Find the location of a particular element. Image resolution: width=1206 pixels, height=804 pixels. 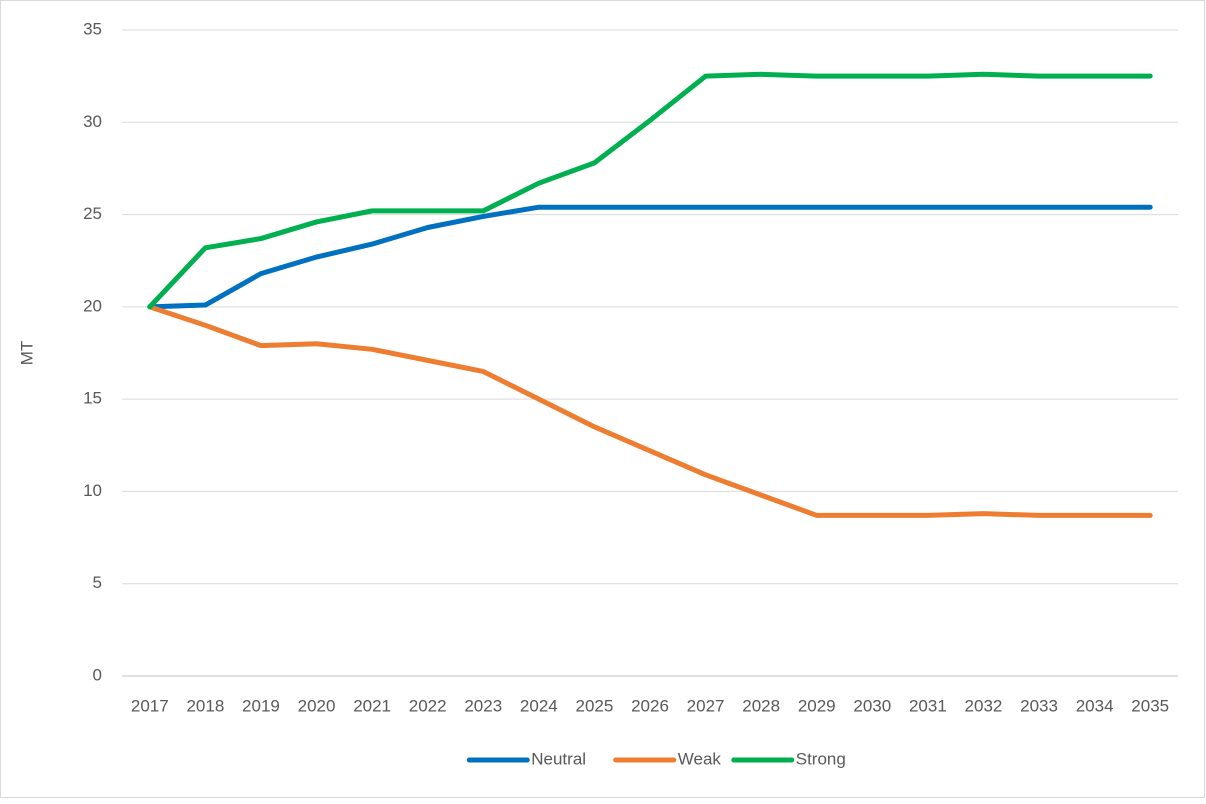

x-tick-label: 2018 is located at coordinates (205, 705).